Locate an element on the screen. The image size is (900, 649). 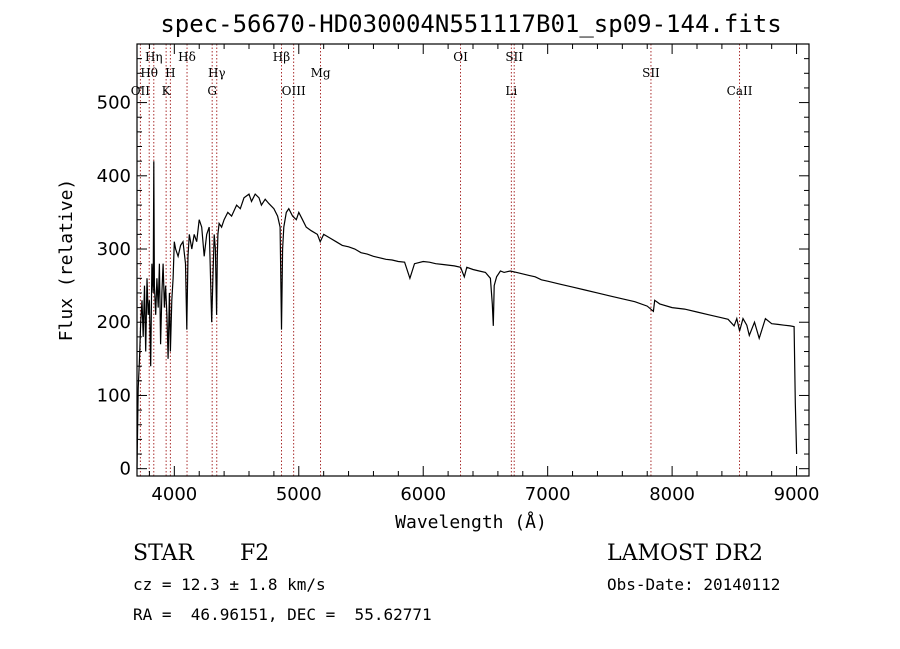
spectral-line-label: Hδ is located at coordinates (187, 57).